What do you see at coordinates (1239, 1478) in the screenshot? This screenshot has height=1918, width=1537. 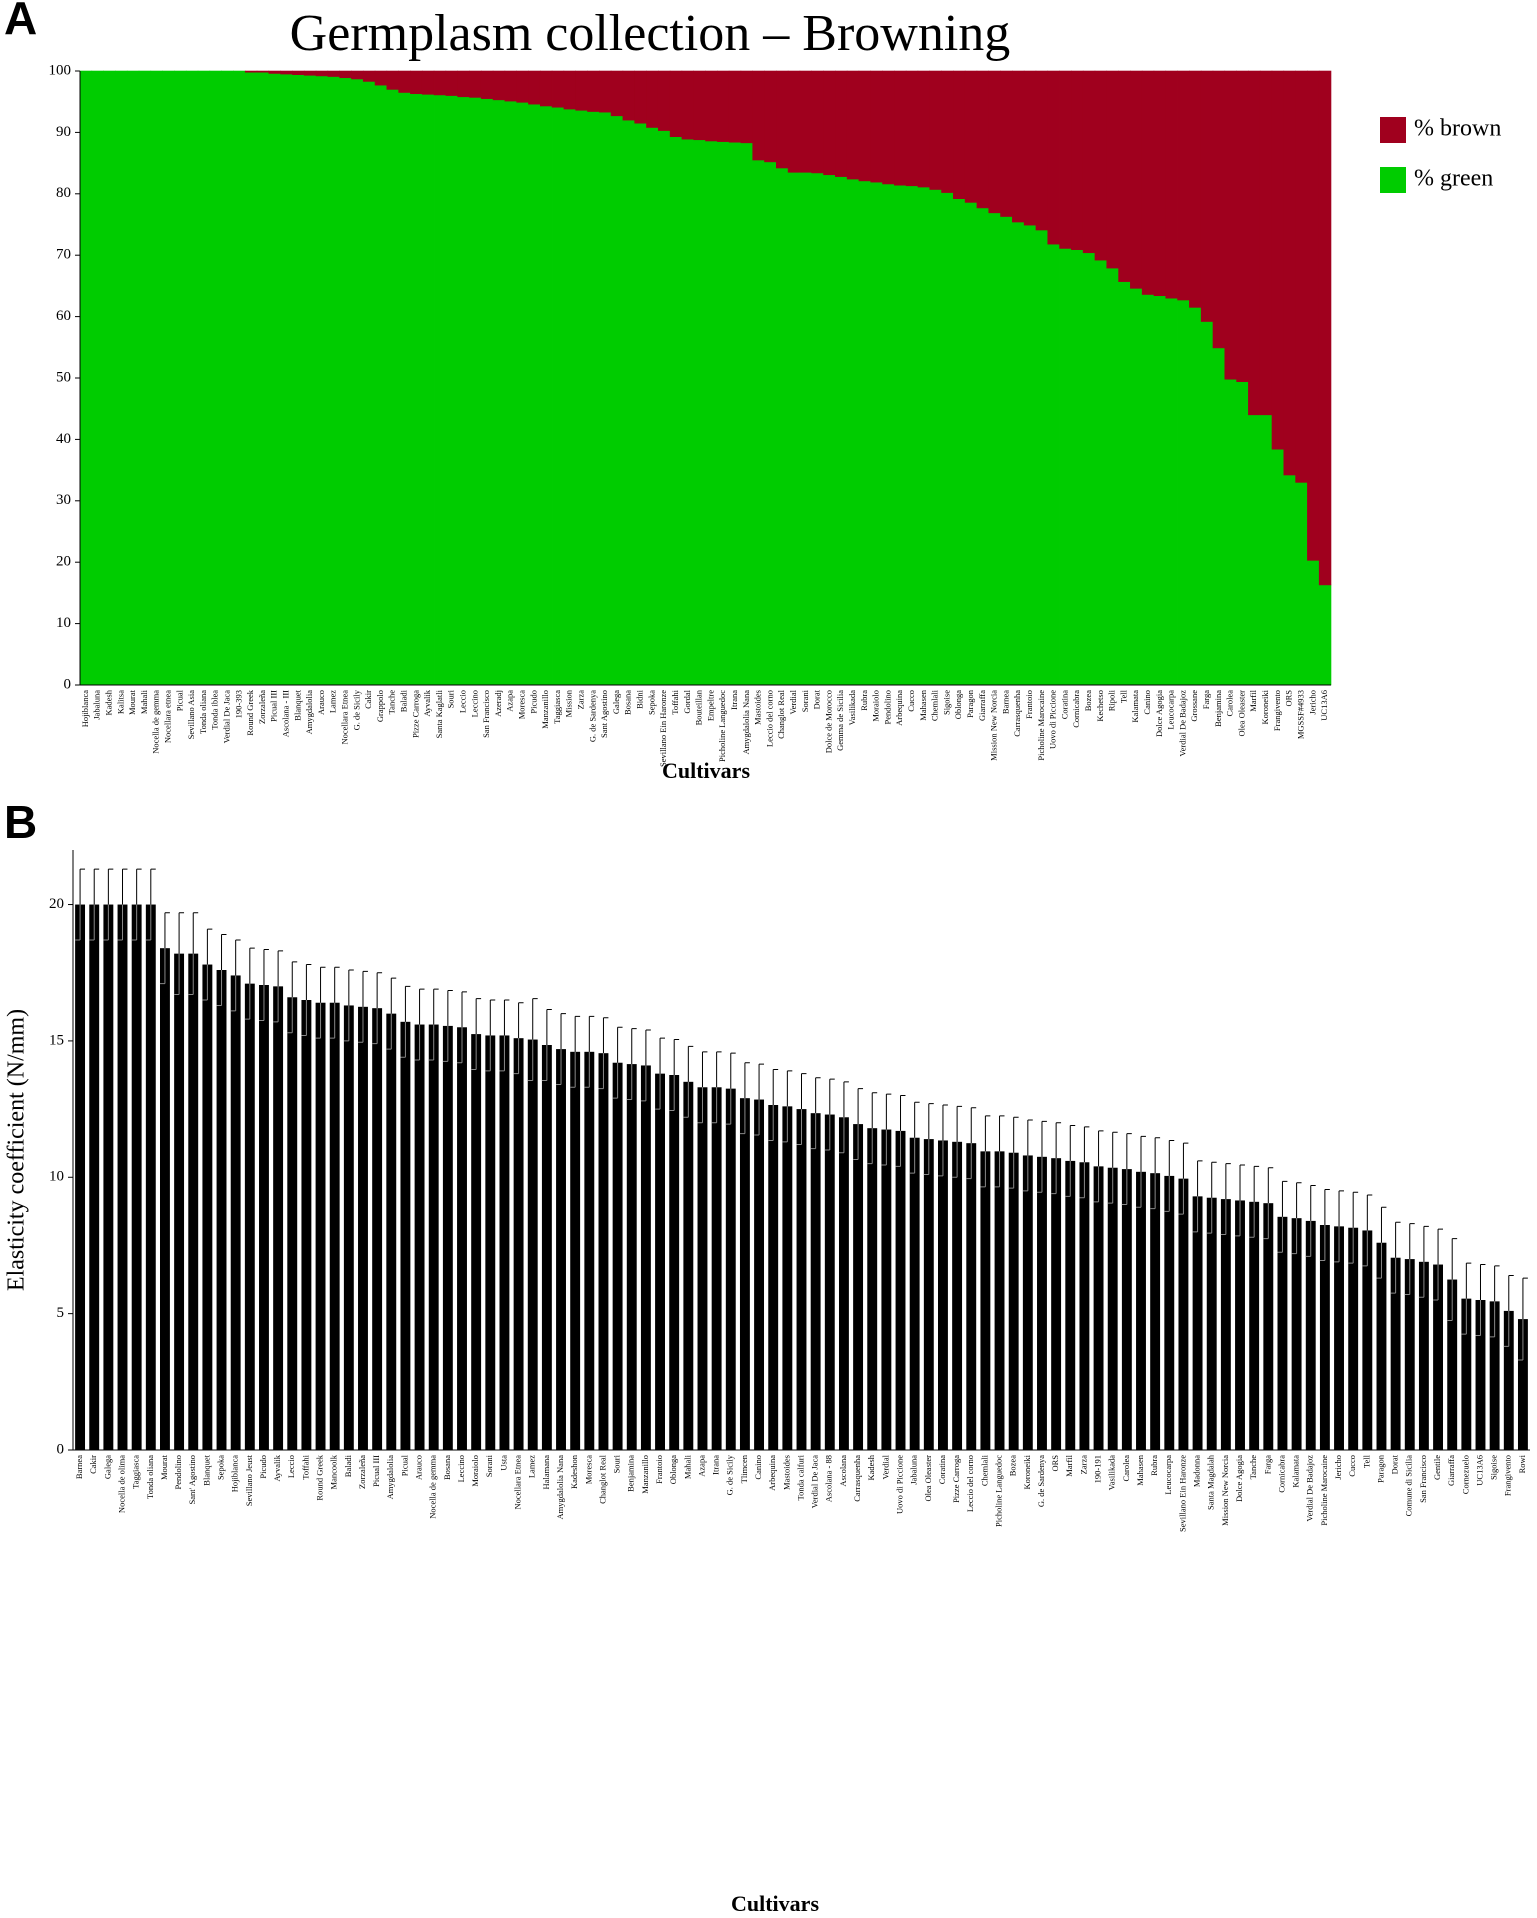 I see `x-tick-label: Dolce Agogia` at bounding box center [1239, 1478].